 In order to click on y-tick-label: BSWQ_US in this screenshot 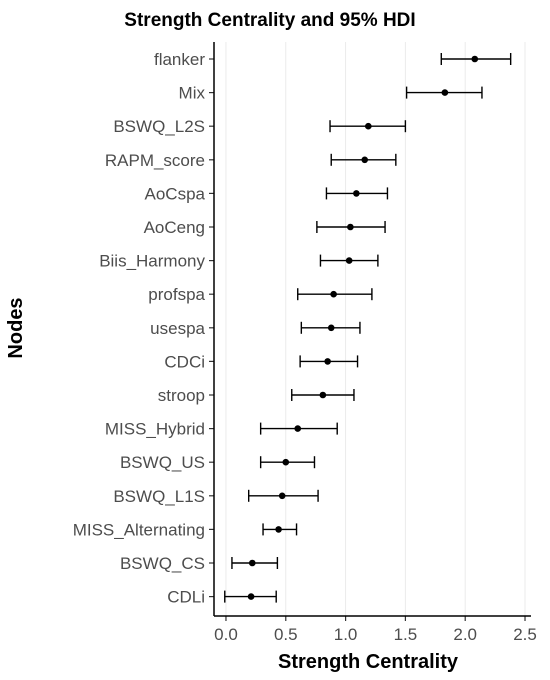, I will do `click(162, 462)`.